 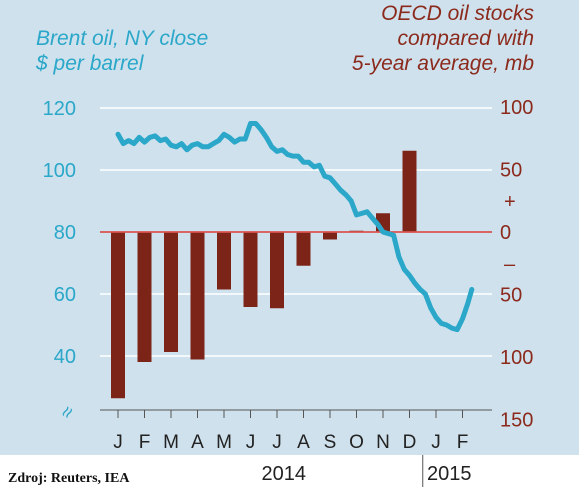 I want to click on month-label: O, so click(x=356, y=442).